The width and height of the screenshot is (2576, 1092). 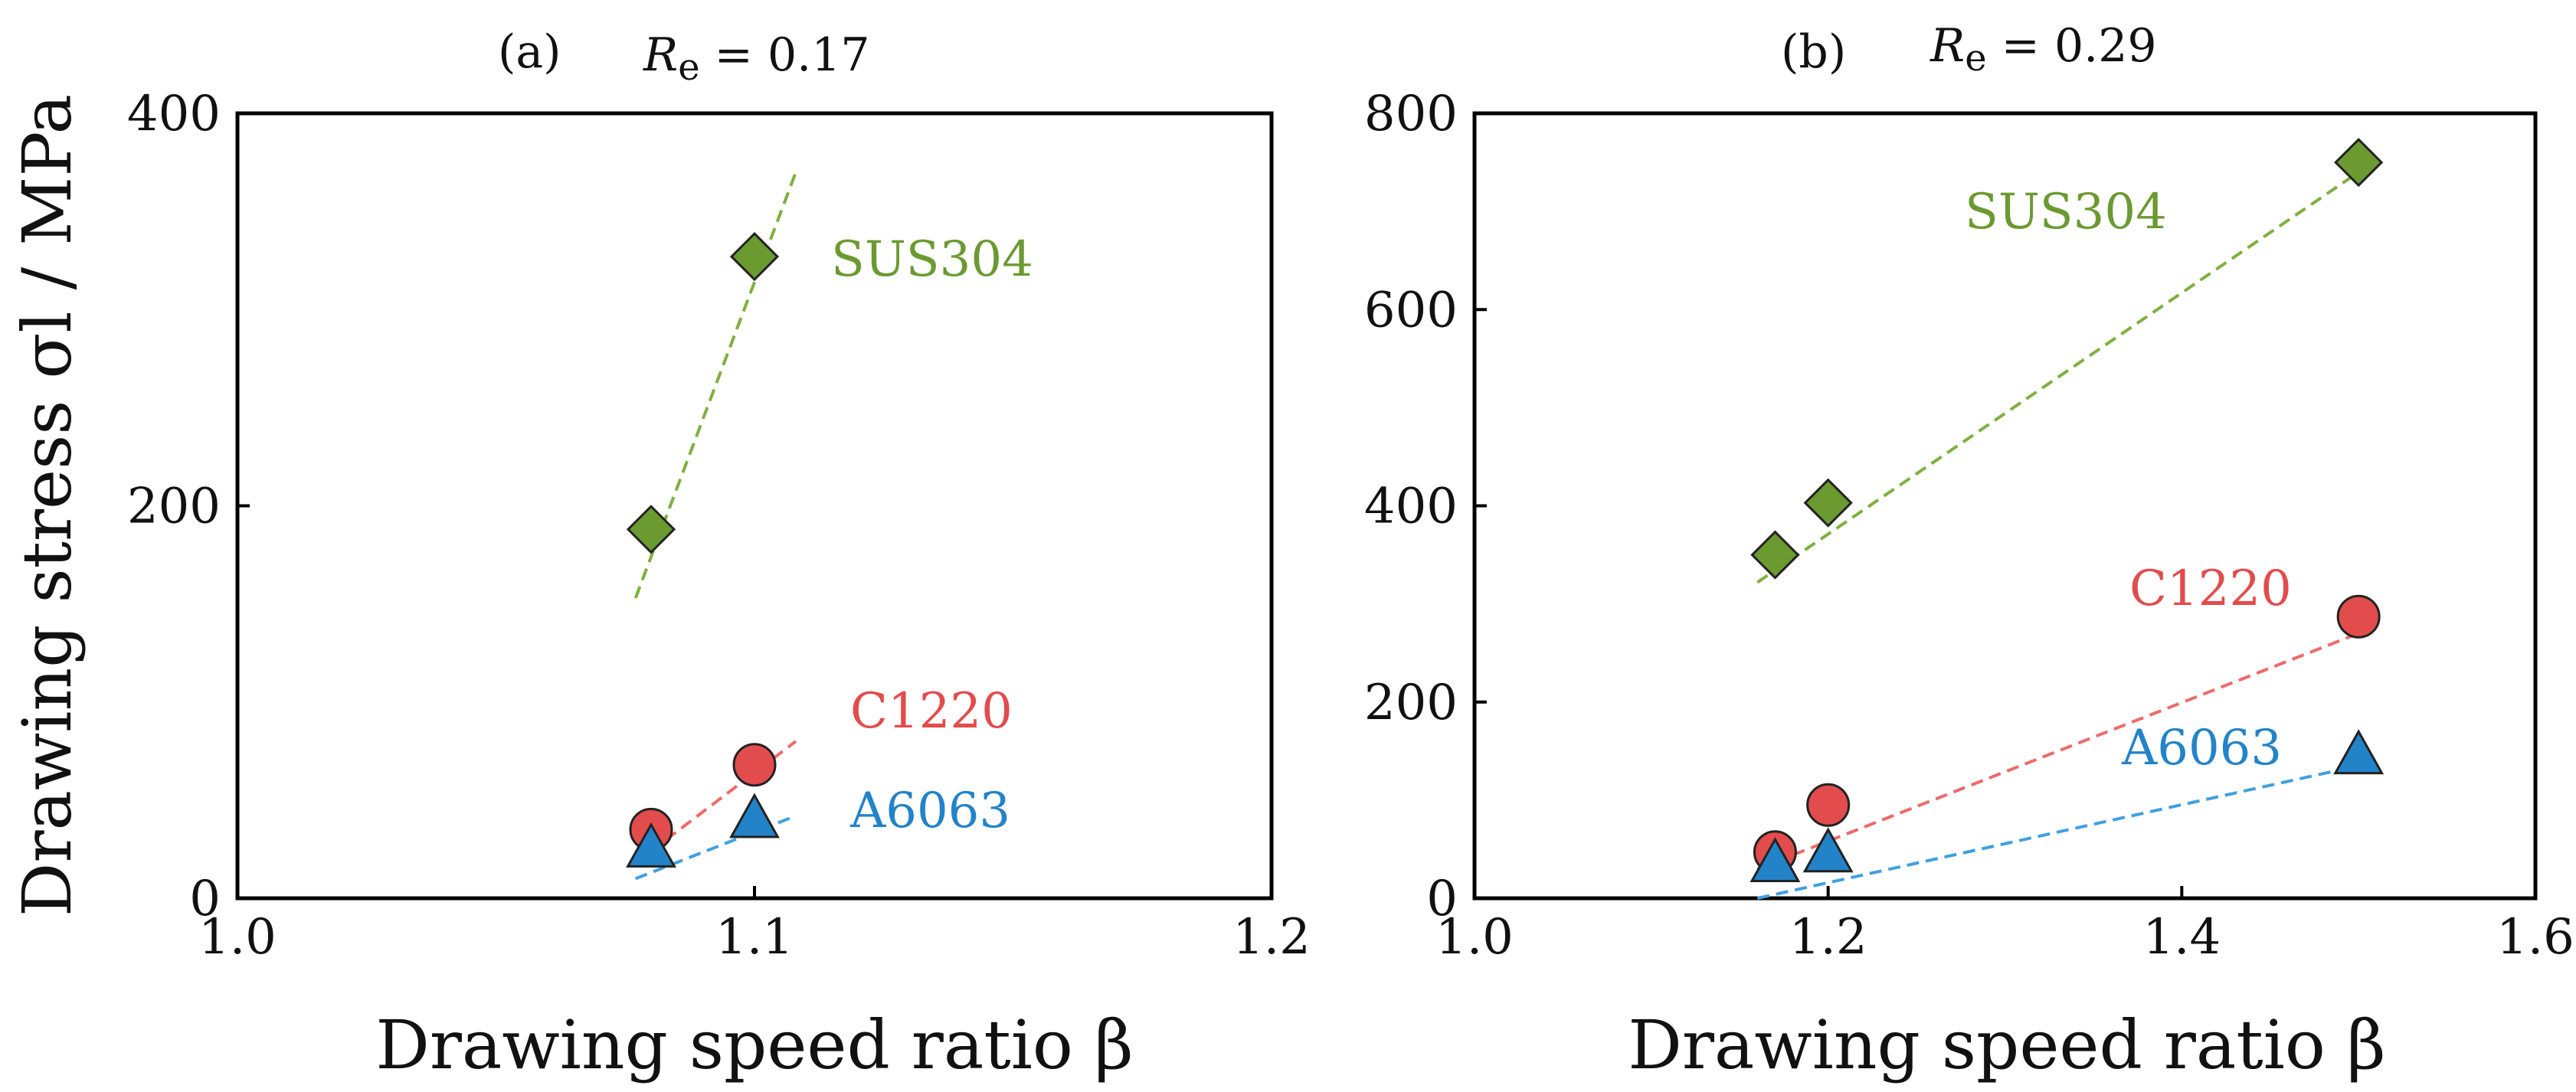 What do you see at coordinates (2201, 748) in the screenshot?
I see `panel-b-label-a6063: A6063` at bounding box center [2201, 748].